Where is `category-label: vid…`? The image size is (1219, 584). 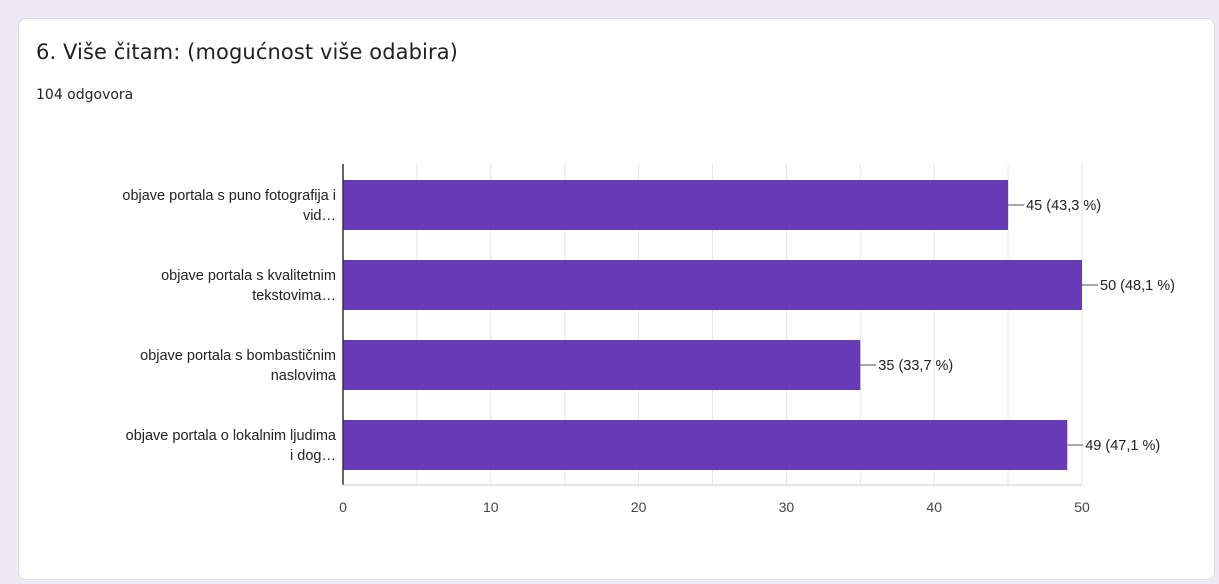 category-label: vid… is located at coordinates (319, 216).